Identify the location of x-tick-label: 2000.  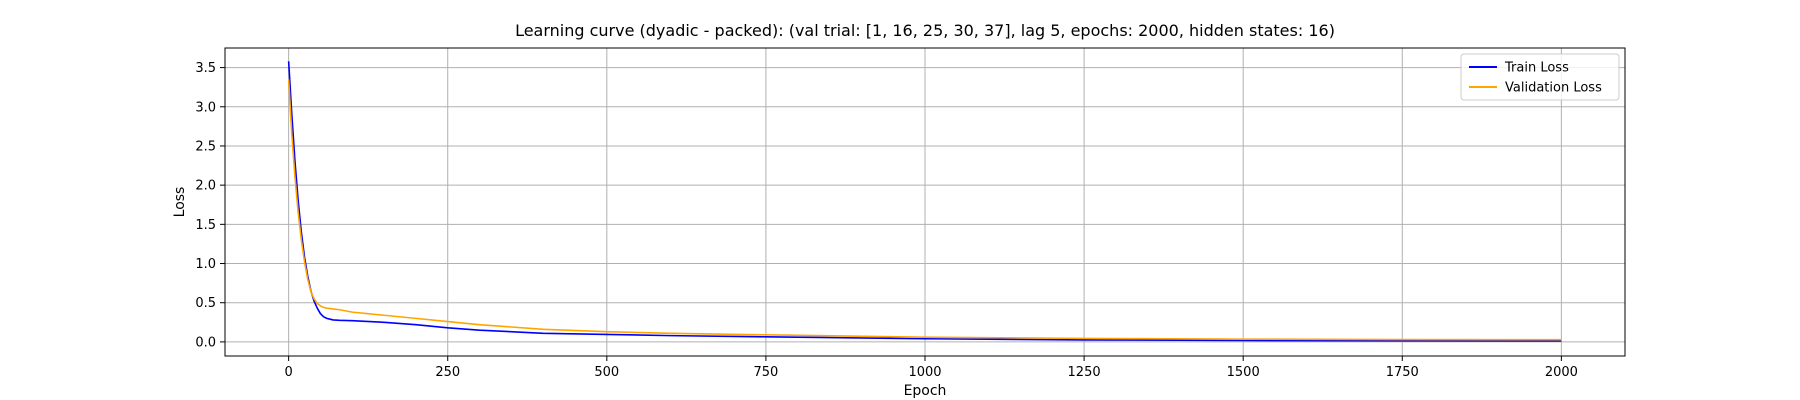
(1561, 372).